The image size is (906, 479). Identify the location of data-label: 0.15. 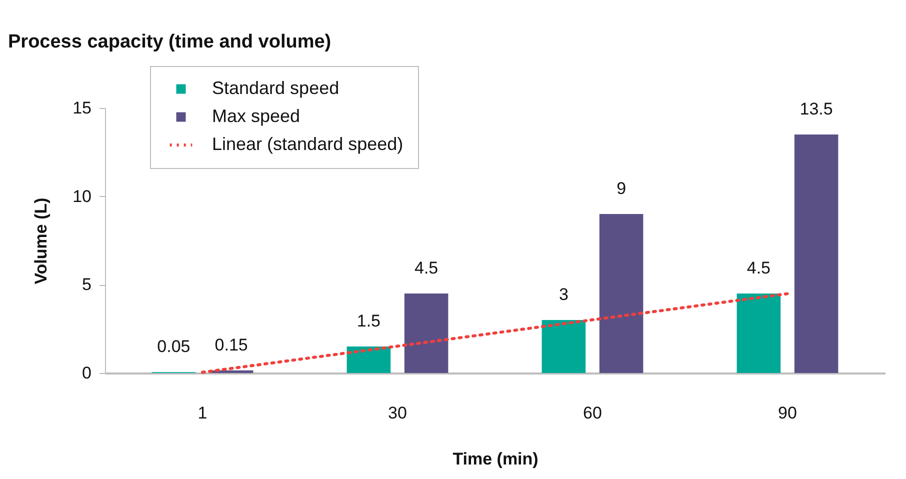
(231, 344).